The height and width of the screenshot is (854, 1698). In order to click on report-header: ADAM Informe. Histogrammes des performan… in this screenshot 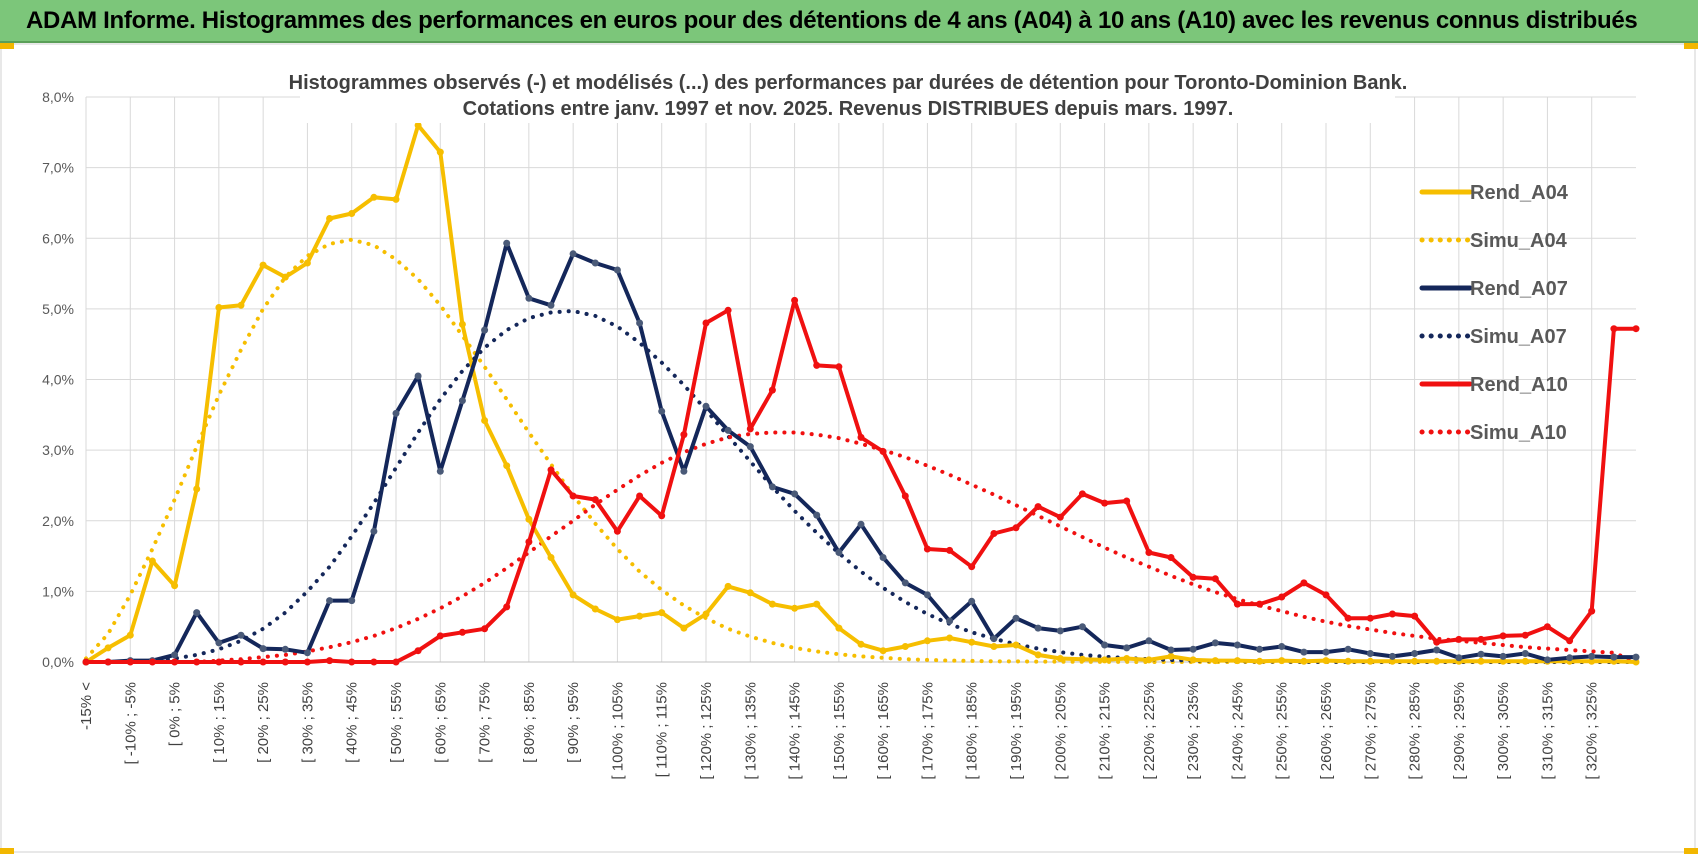, I will do `click(849, 21)`.